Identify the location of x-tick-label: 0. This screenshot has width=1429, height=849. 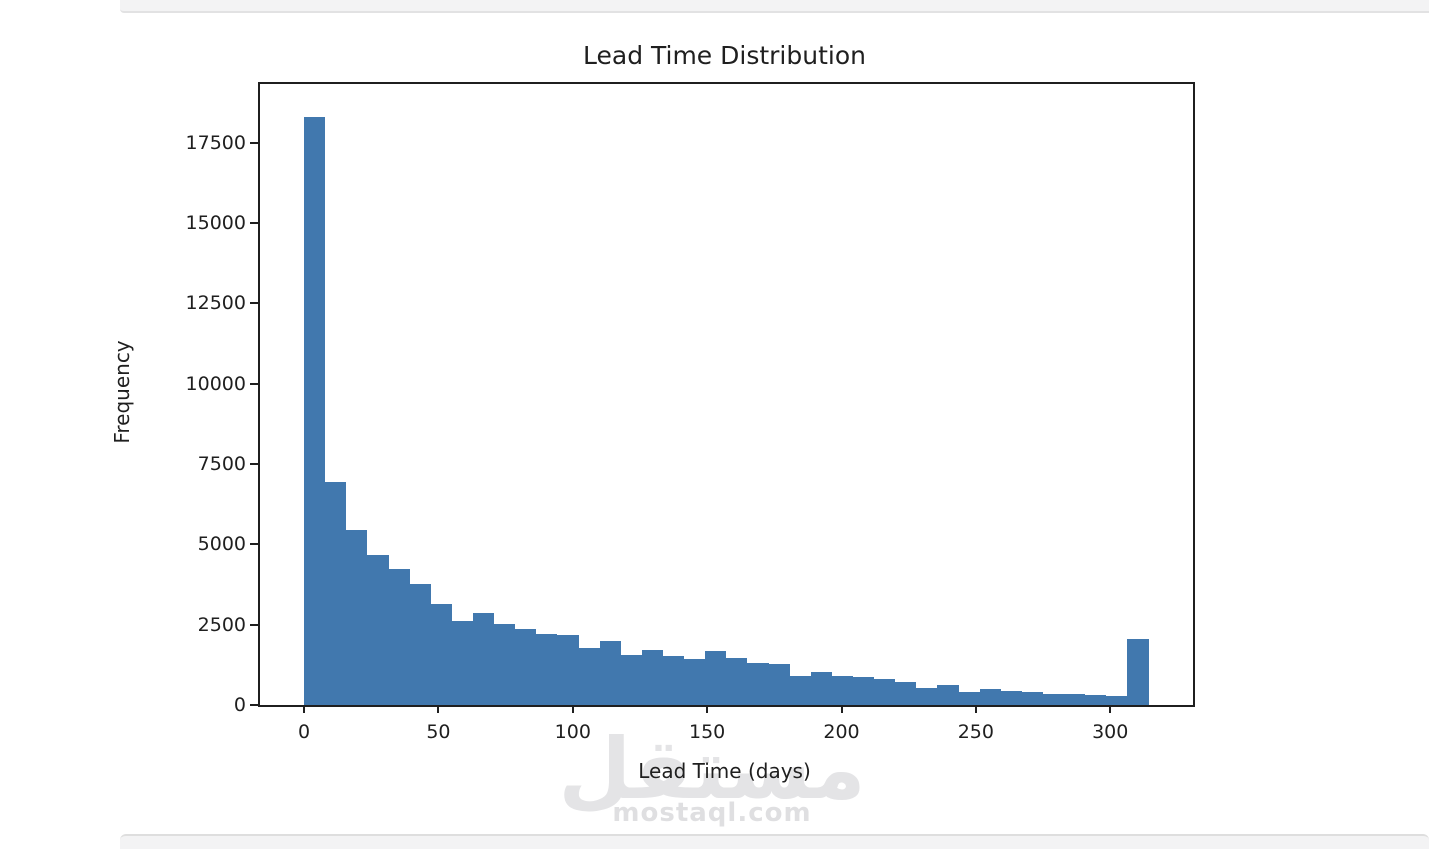
(304, 732).